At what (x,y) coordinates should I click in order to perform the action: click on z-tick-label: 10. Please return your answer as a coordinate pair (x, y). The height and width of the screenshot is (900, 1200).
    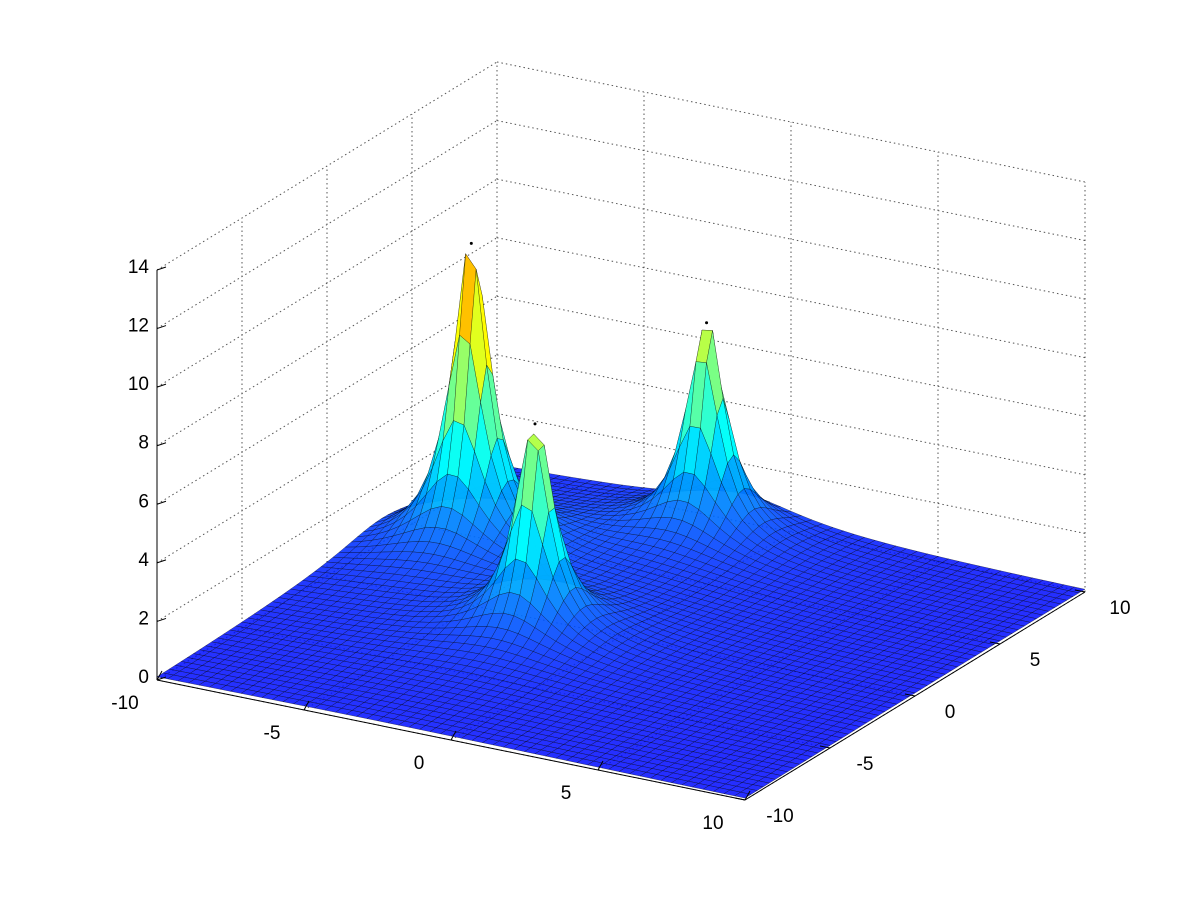
    Looking at the image, I should click on (138, 384).